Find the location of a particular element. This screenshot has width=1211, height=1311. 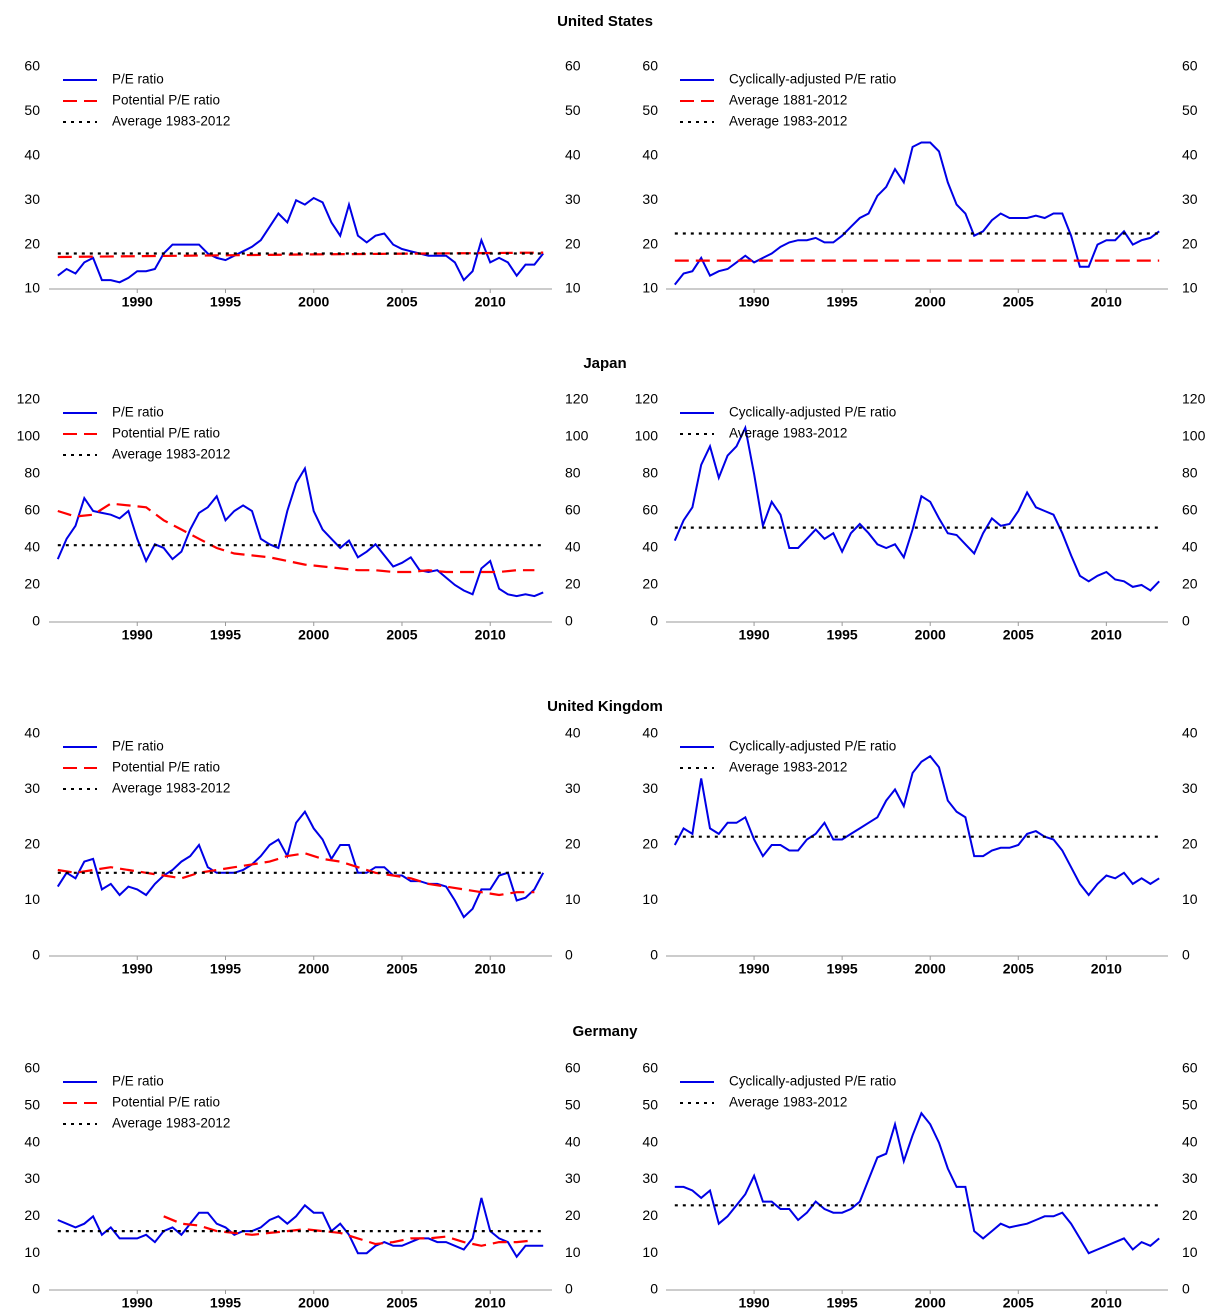

y-tick-label: 30 is located at coordinates (32, 199).